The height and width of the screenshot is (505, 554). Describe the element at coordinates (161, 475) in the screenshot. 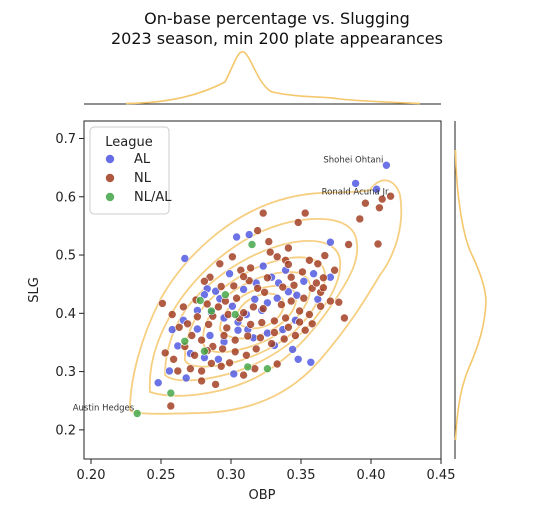

I see `x-tick-label: 0.25` at that location.